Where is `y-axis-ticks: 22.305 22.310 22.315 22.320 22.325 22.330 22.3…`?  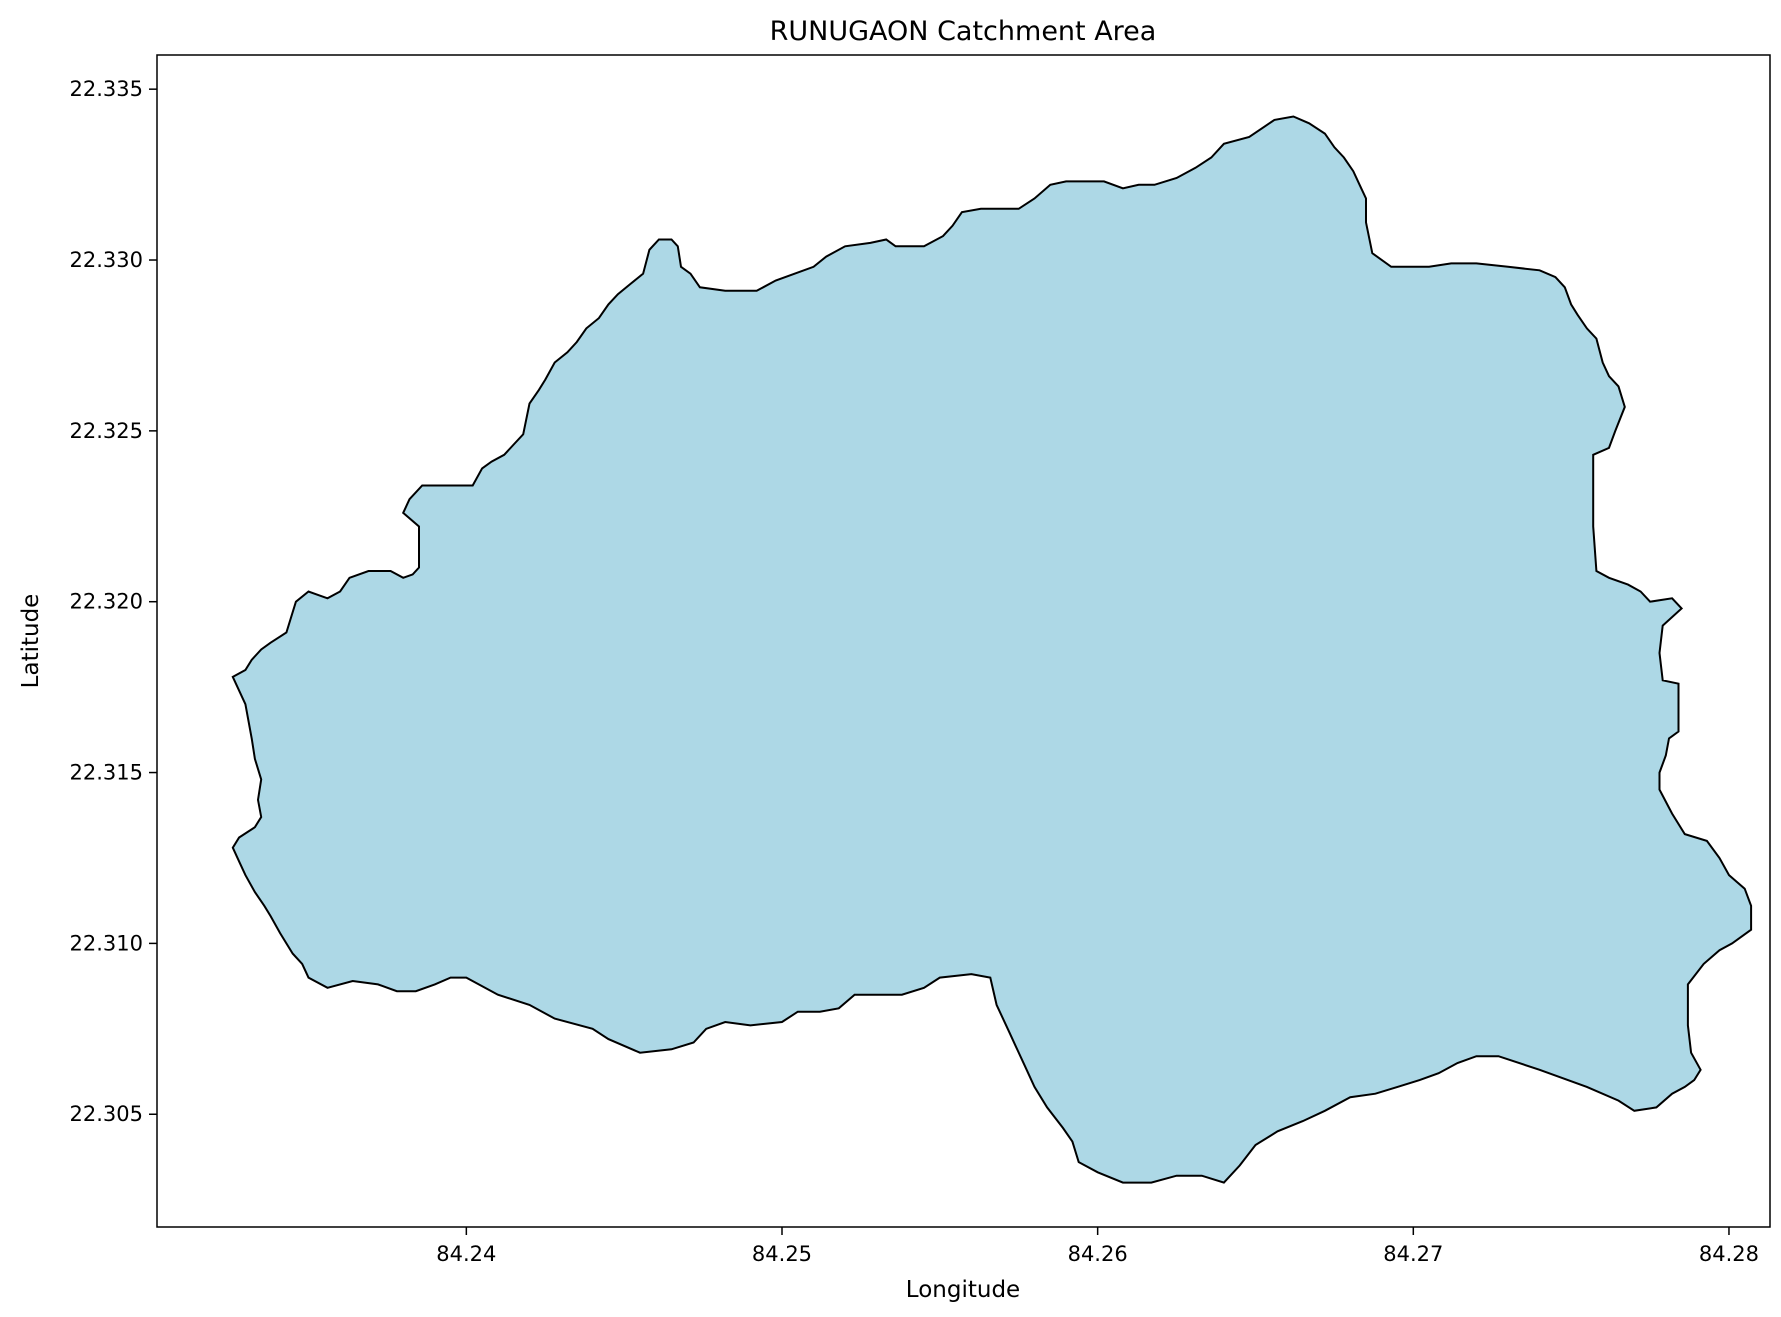 y-axis-ticks: 22.305 22.310 22.315 22.320 22.325 22.330 22.3… is located at coordinates (113, 601).